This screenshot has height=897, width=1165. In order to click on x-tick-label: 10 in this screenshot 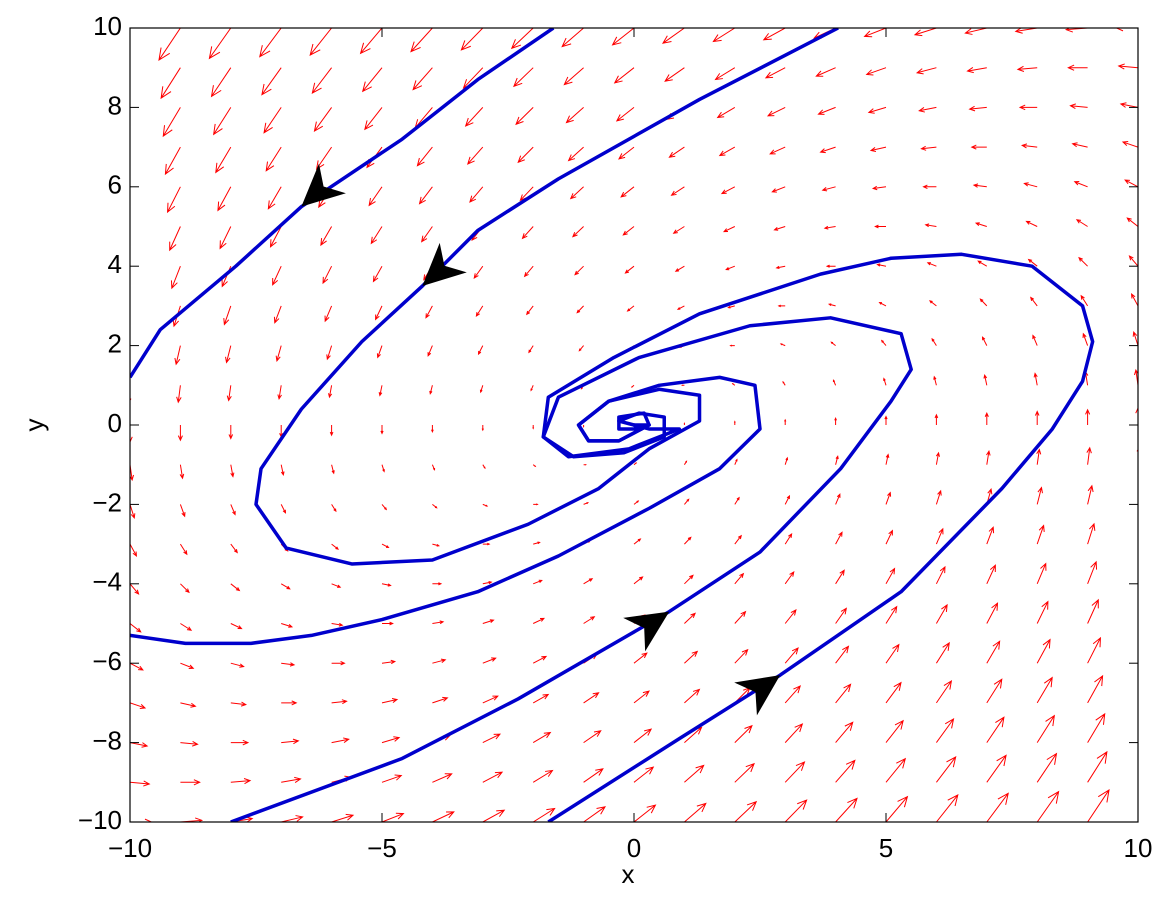, I will do `click(1138, 848)`.